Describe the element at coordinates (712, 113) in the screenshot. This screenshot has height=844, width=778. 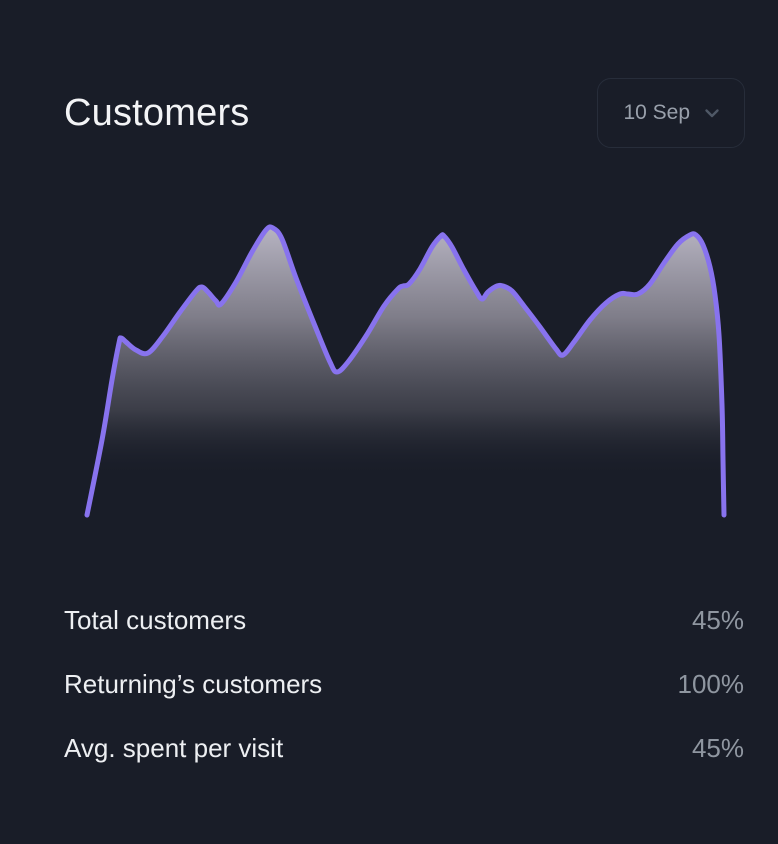
I see `chevron-down-icon` at that location.